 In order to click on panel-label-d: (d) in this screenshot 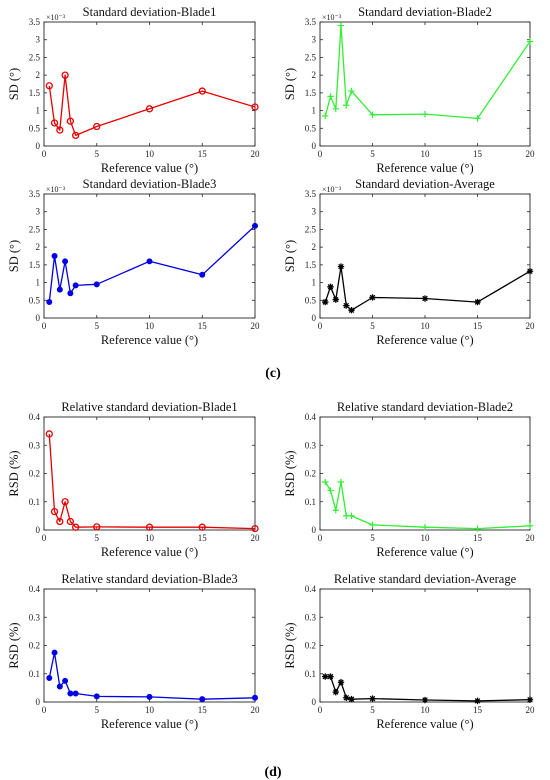, I will do `click(272, 772)`.